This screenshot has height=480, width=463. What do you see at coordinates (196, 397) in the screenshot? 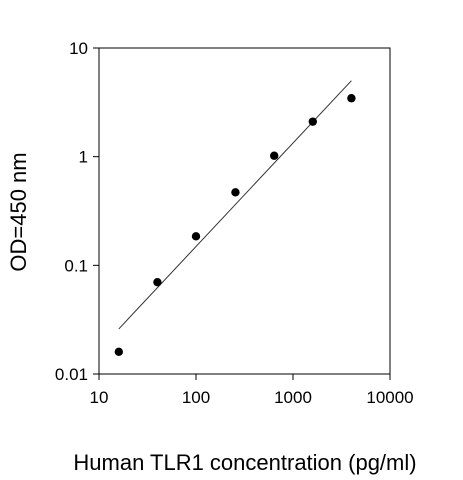
I see `x-tick-label: 100` at bounding box center [196, 397].